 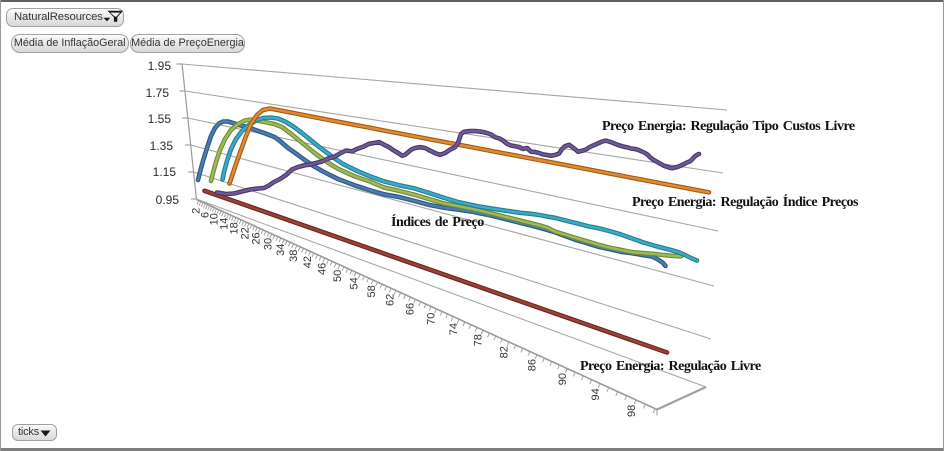 What do you see at coordinates (504, 352) in the screenshot?
I see `svg-text: 82` at bounding box center [504, 352].